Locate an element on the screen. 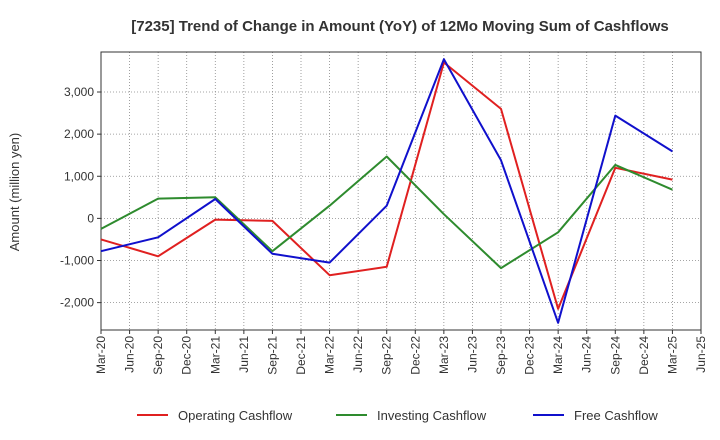 This screenshot has height=440, width=720. x-tick-label: Sep-22 is located at coordinates (387, 355).